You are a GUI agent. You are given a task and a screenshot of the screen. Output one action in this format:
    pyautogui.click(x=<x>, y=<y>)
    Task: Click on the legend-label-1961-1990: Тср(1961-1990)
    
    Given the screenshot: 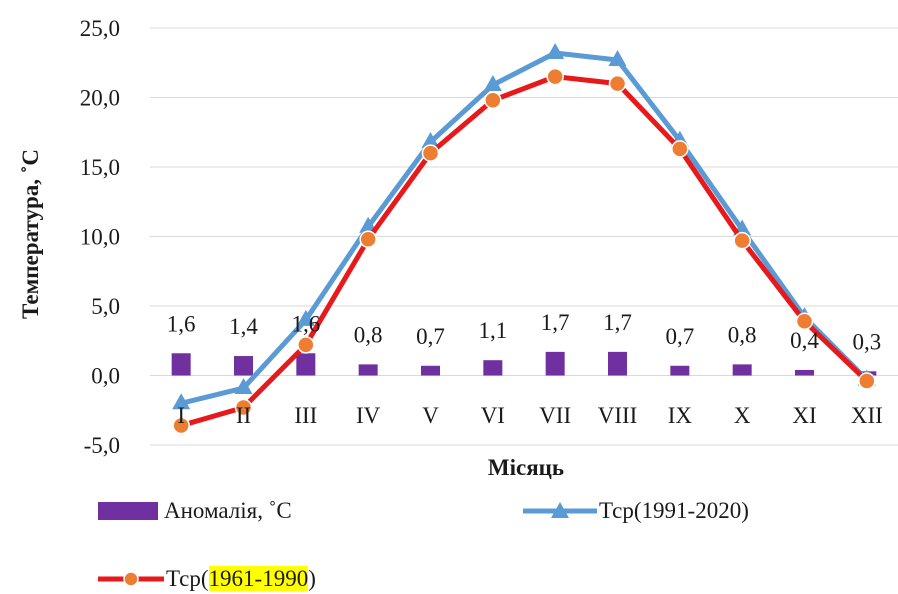 What is the action you would take?
    pyautogui.click(x=241, y=579)
    